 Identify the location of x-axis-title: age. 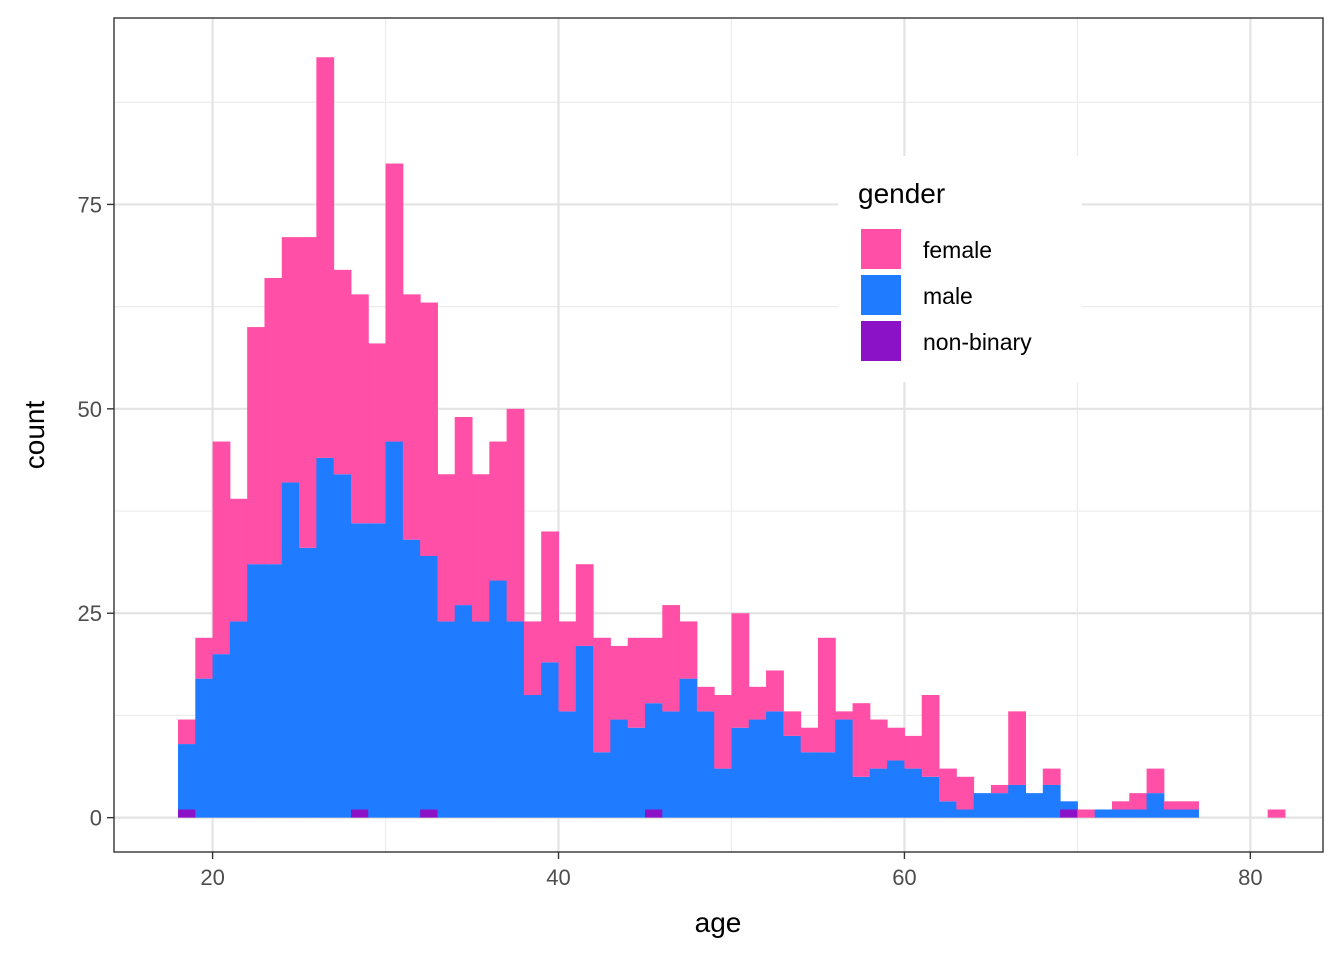
(718, 922).